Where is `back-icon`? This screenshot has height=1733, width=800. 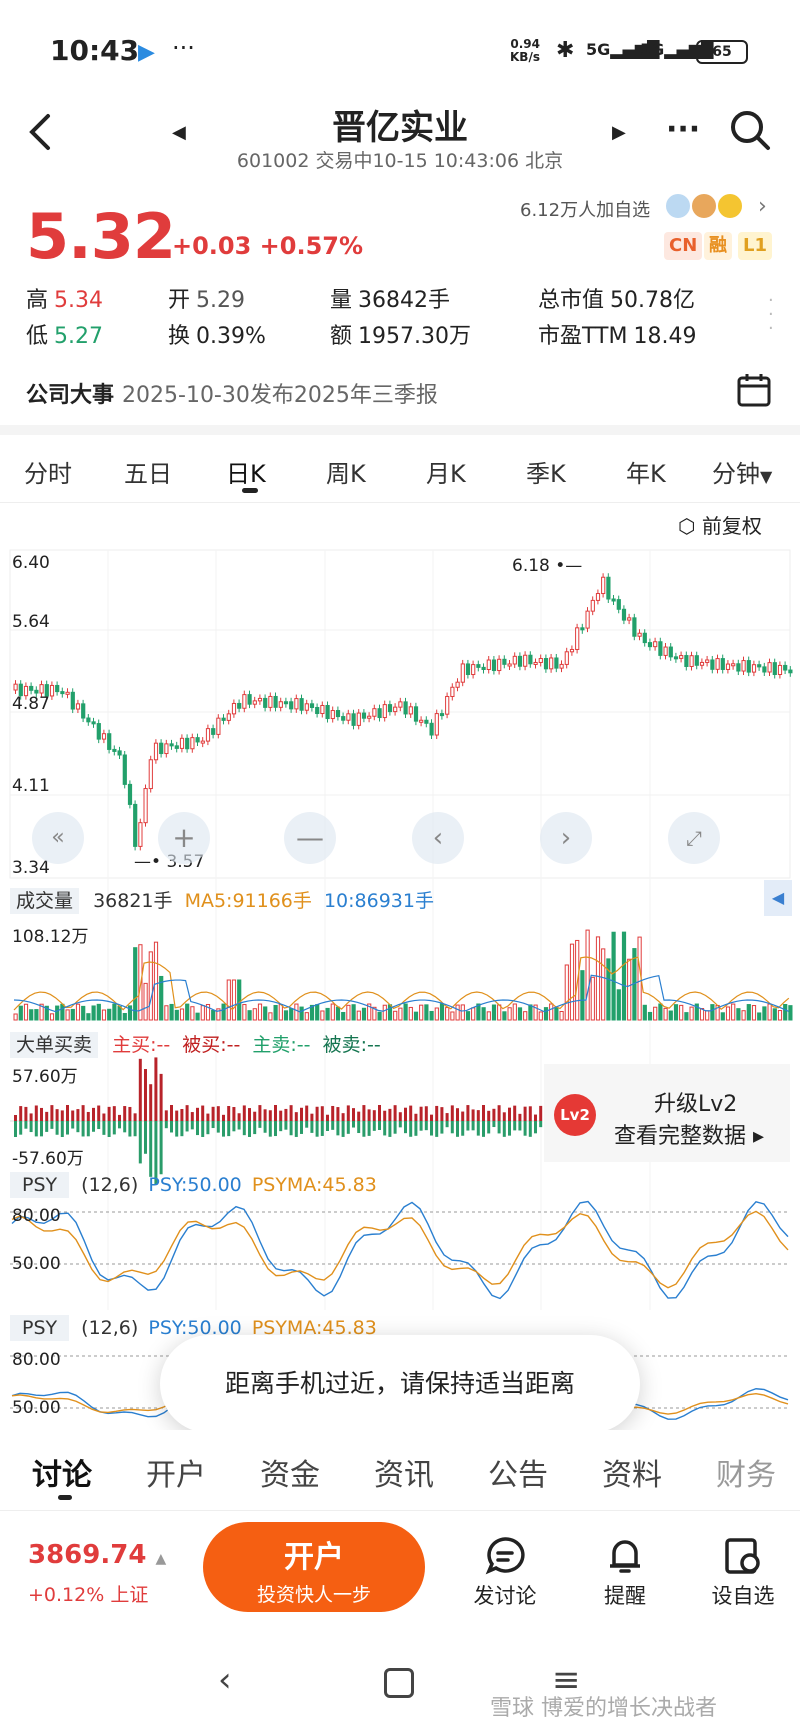
back-icon is located at coordinates (40, 137).